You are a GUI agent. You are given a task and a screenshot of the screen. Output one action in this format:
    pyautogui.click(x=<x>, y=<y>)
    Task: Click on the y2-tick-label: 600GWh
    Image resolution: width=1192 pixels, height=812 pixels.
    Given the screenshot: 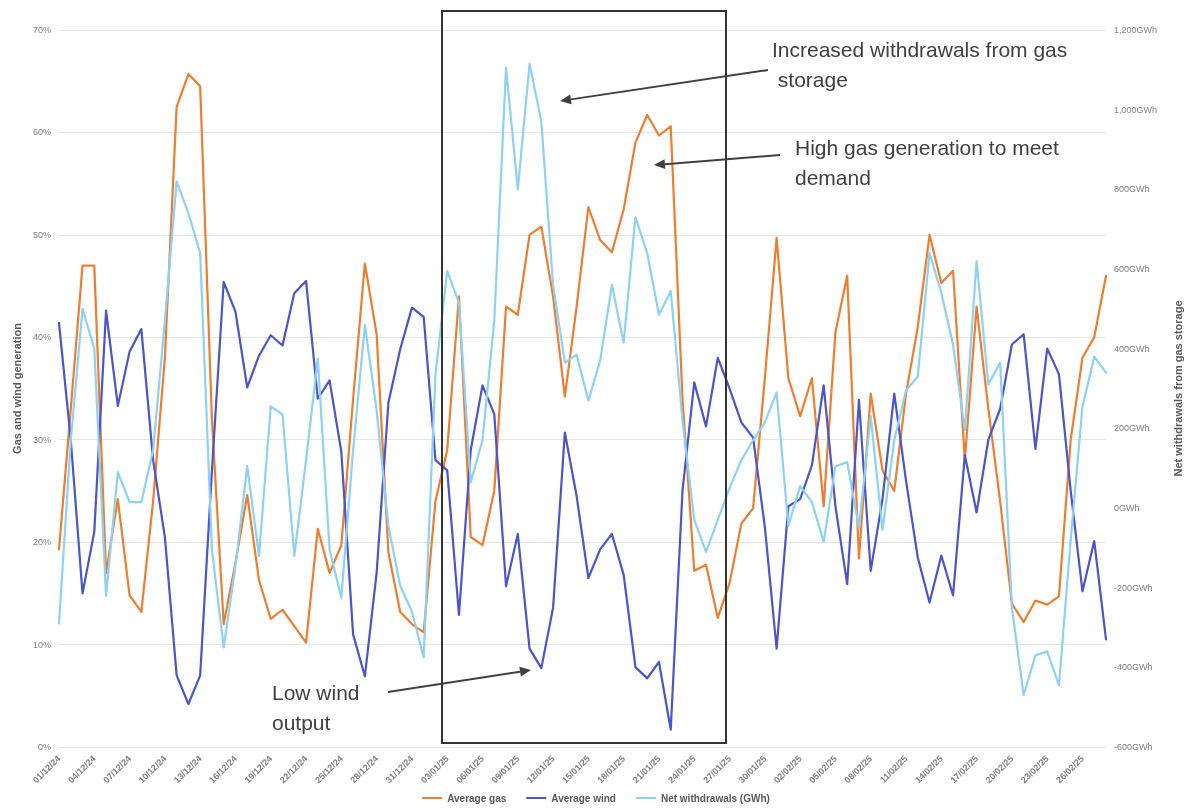 What is the action you would take?
    pyautogui.click(x=1132, y=269)
    